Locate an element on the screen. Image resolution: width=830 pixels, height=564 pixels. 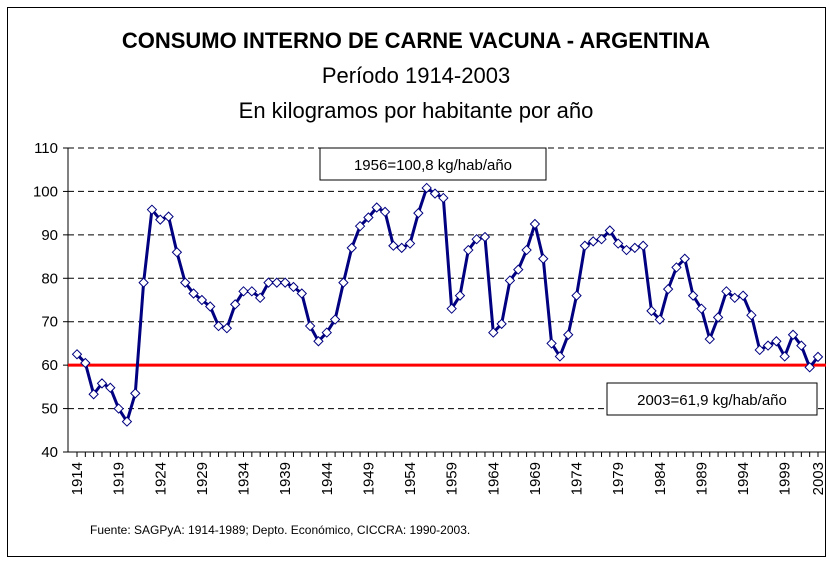
x-tick-label: 1979 is located at coordinates (618, 478).